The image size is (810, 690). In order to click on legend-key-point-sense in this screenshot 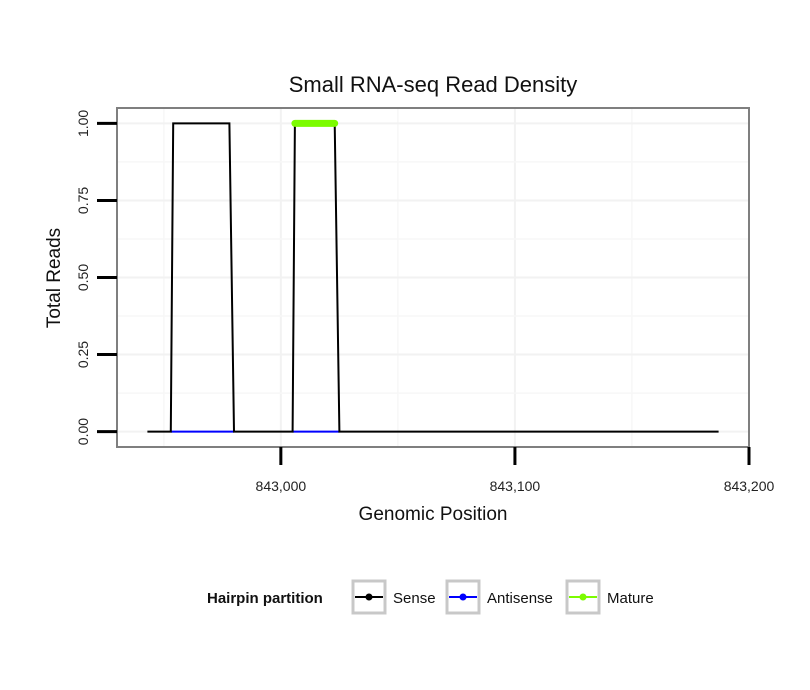, I will do `click(369, 597)`.